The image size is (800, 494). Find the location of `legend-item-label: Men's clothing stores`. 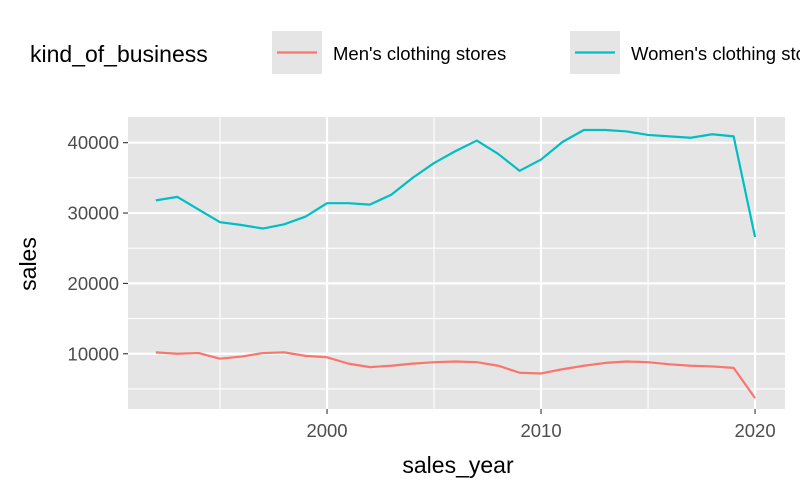

legend-item-label: Men's clothing stores is located at coordinates (419, 53).